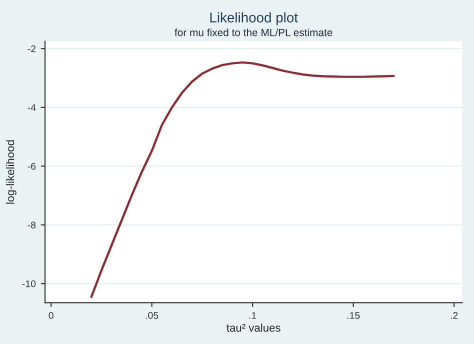 Image resolution: width=474 pixels, height=344 pixels. What do you see at coordinates (32, 107) in the screenshot?
I see `y-tick-label: -4` at bounding box center [32, 107].